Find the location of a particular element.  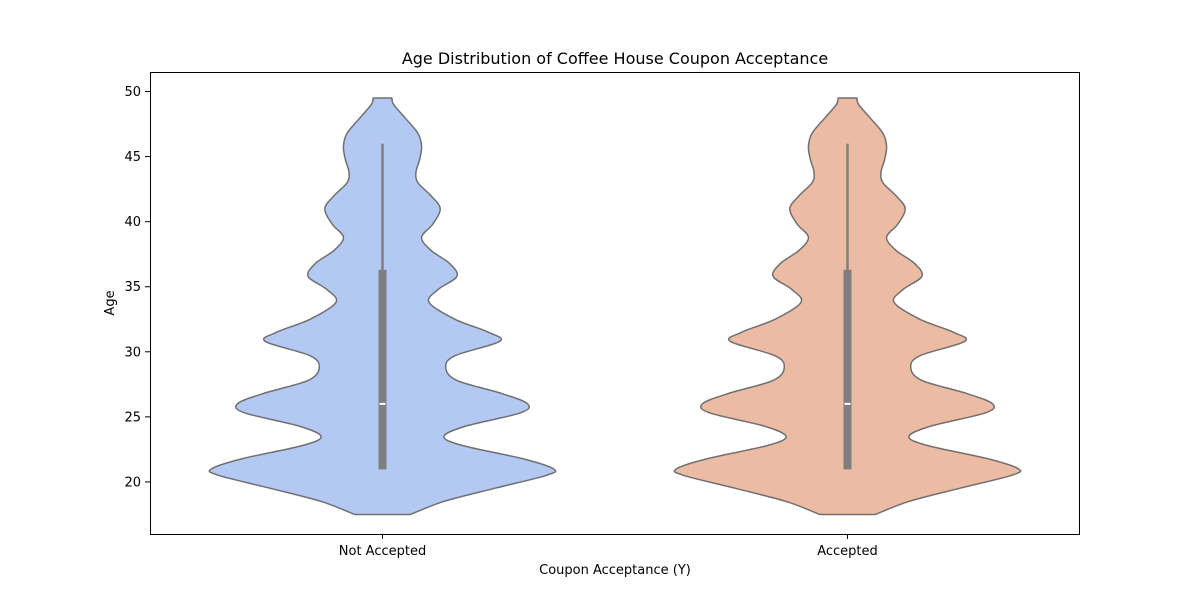

x-tick-label: Not Accepted is located at coordinates (382, 551).